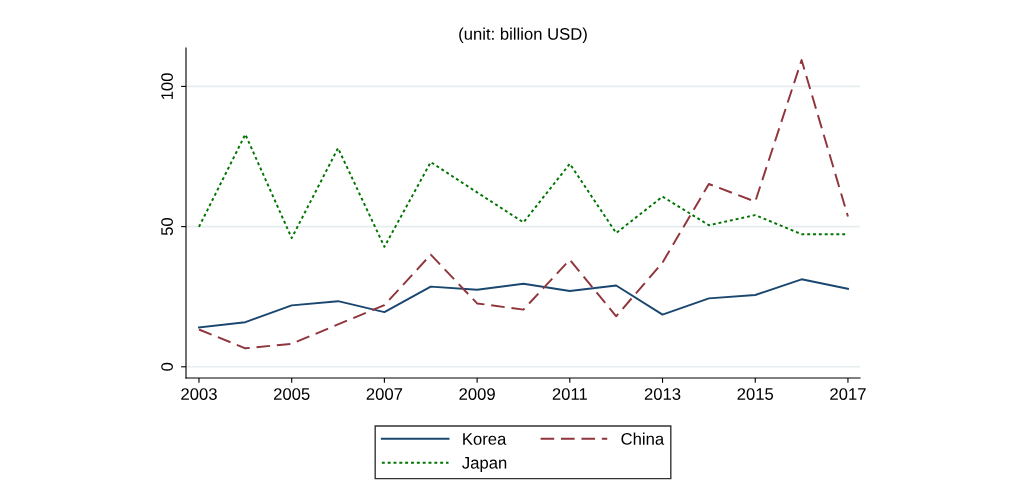 The height and width of the screenshot is (502, 1012). I want to click on x-tick-label: 2009, so click(477, 394).